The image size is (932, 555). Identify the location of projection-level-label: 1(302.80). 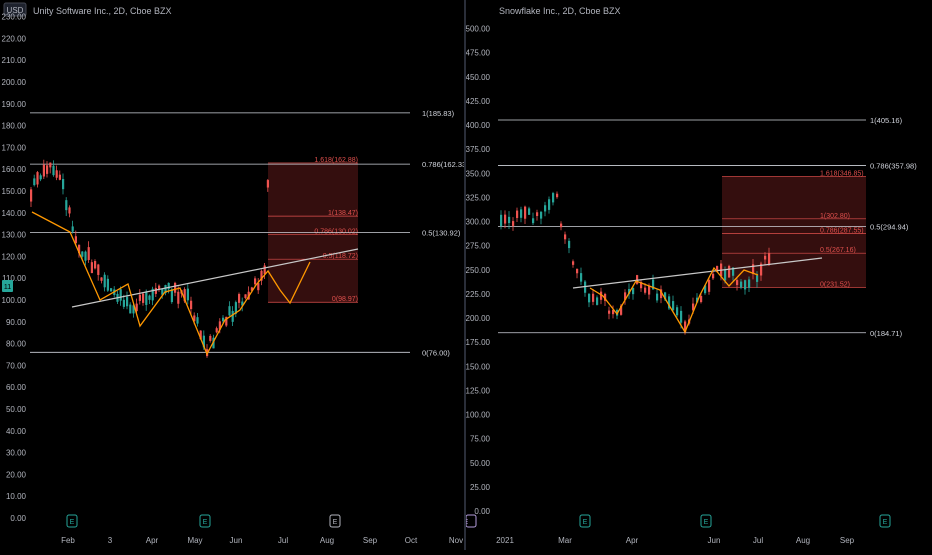
(835, 216).